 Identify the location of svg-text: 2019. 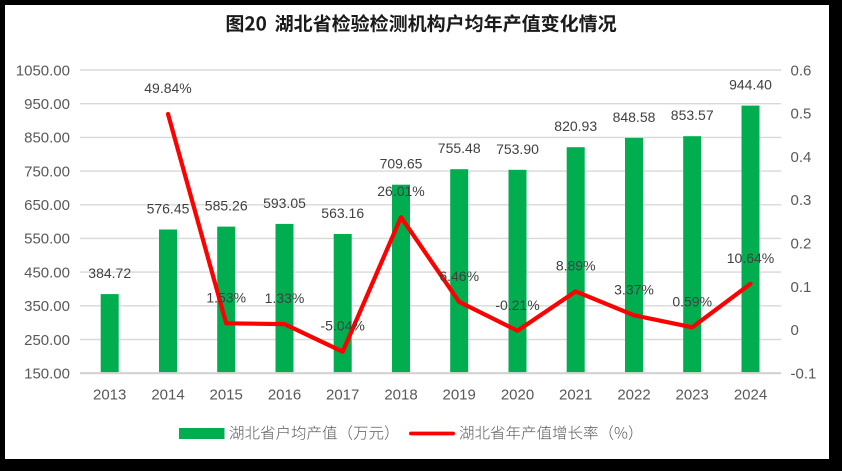
(459, 394).